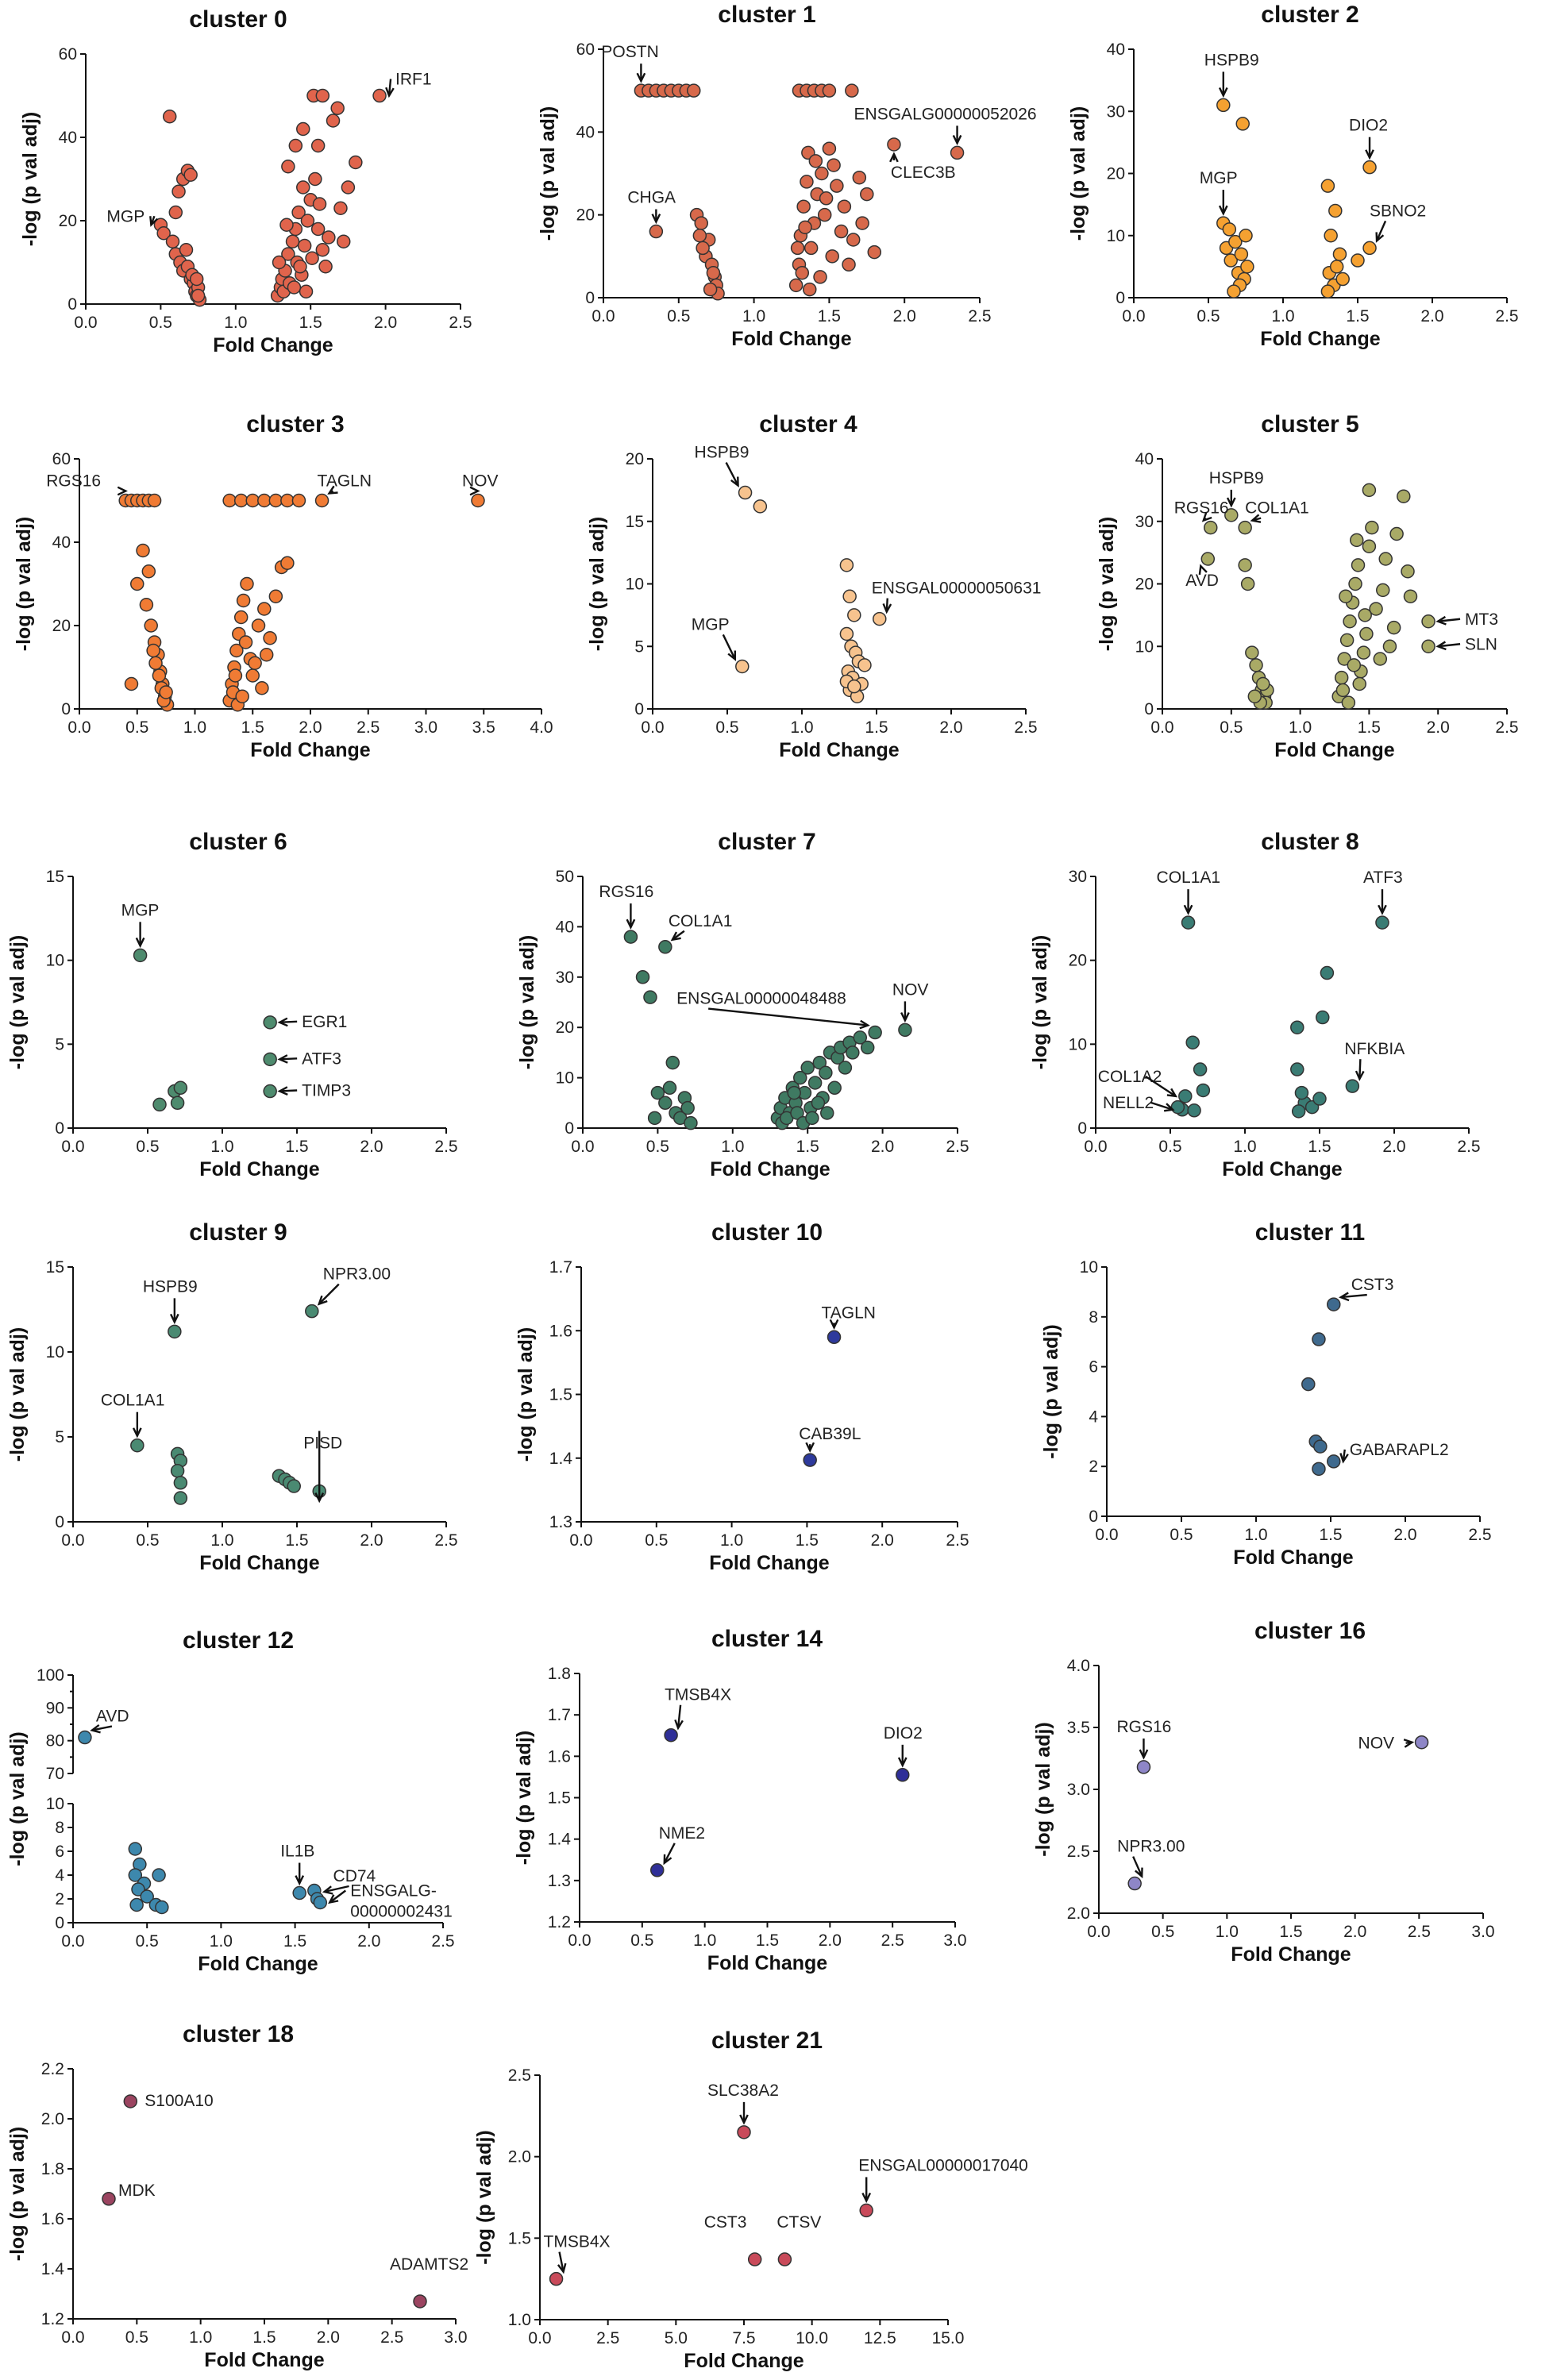  Describe the element at coordinates (1277, 508) in the screenshot. I see `annotation-label: COL1A1` at that location.